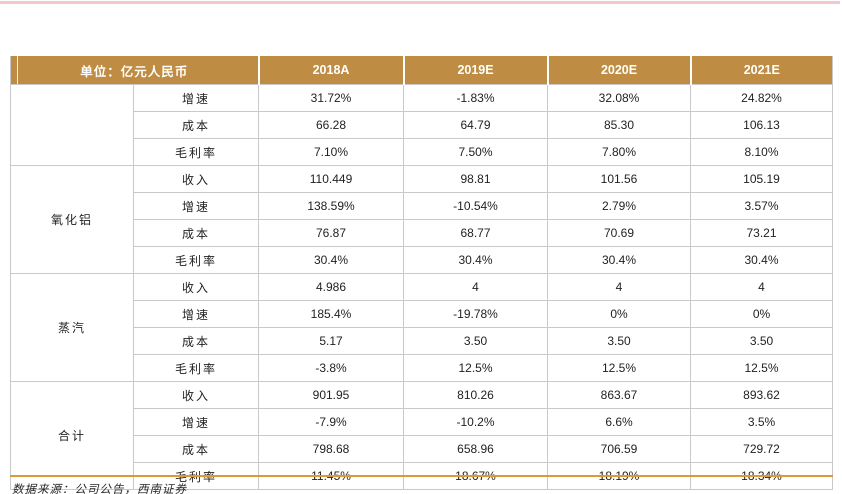  Describe the element at coordinates (619, 422) in the screenshot. I see `value-cell: 6.6%` at that location.